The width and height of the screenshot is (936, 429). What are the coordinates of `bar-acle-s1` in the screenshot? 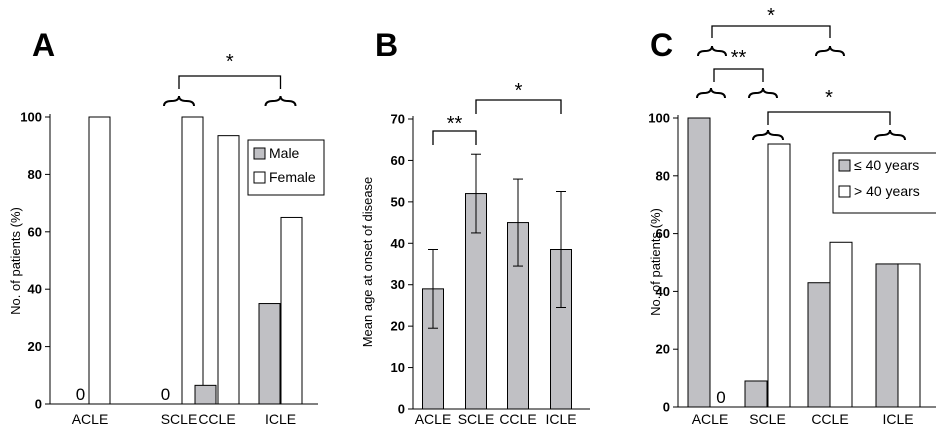 It's located at (699, 262).